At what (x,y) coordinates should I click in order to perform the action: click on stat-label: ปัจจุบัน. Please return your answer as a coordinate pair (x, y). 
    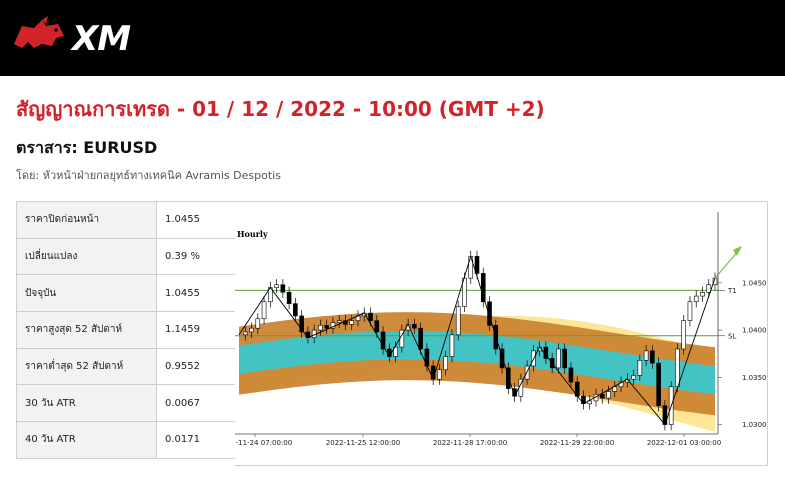
    Looking at the image, I should click on (86, 293).